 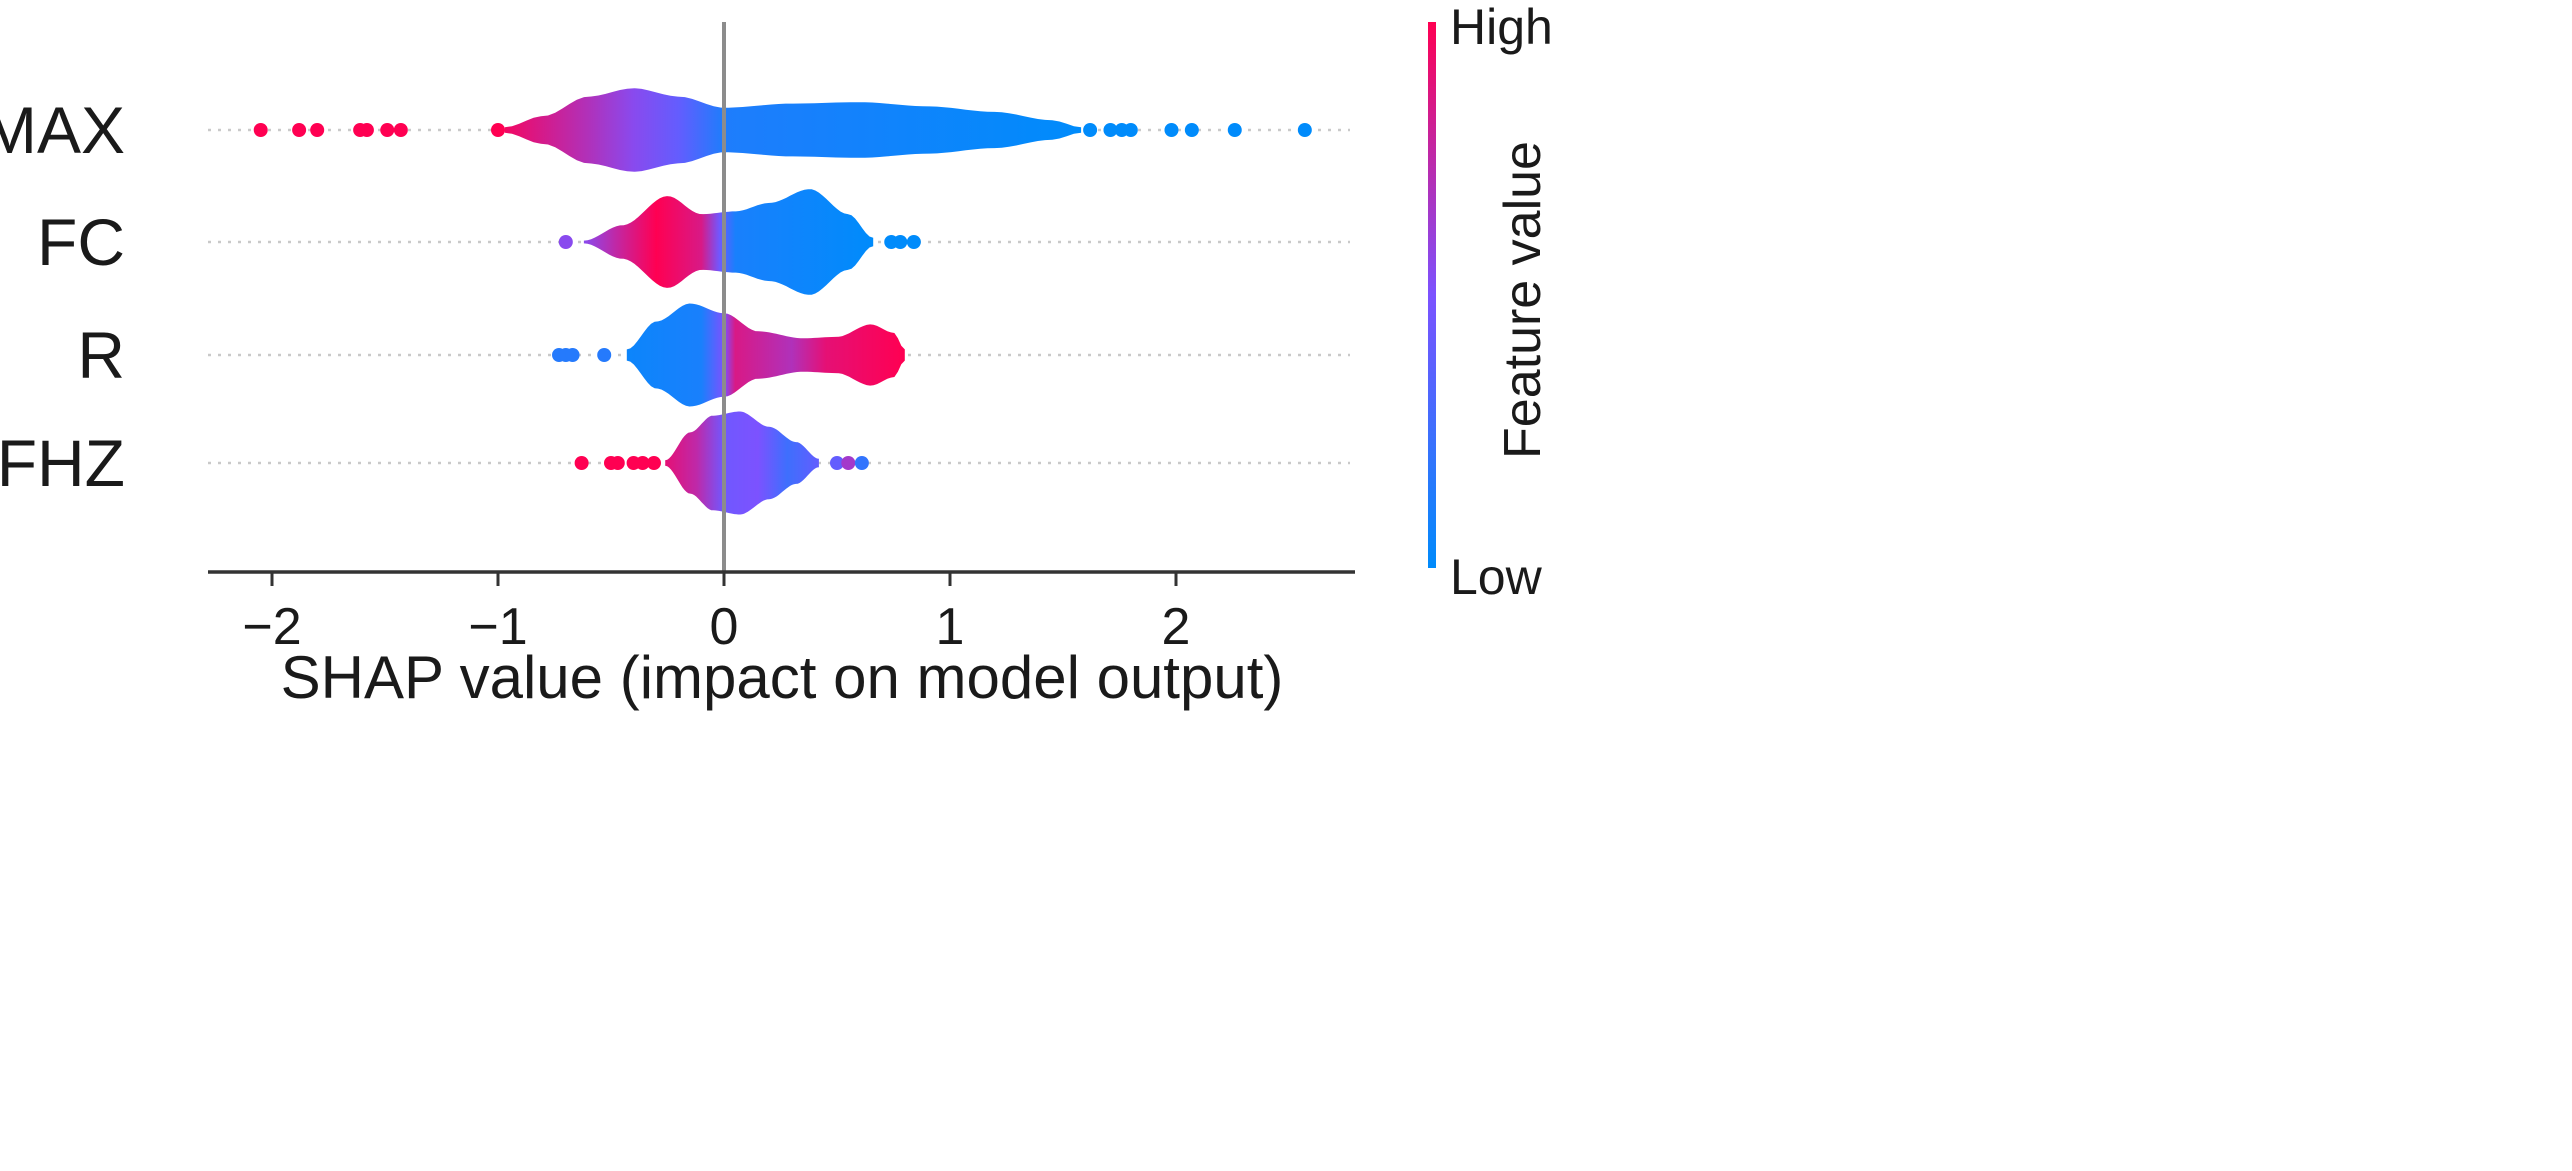 What do you see at coordinates (950, 627) in the screenshot?
I see `x-tick-label: 1` at bounding box center [950, 627].